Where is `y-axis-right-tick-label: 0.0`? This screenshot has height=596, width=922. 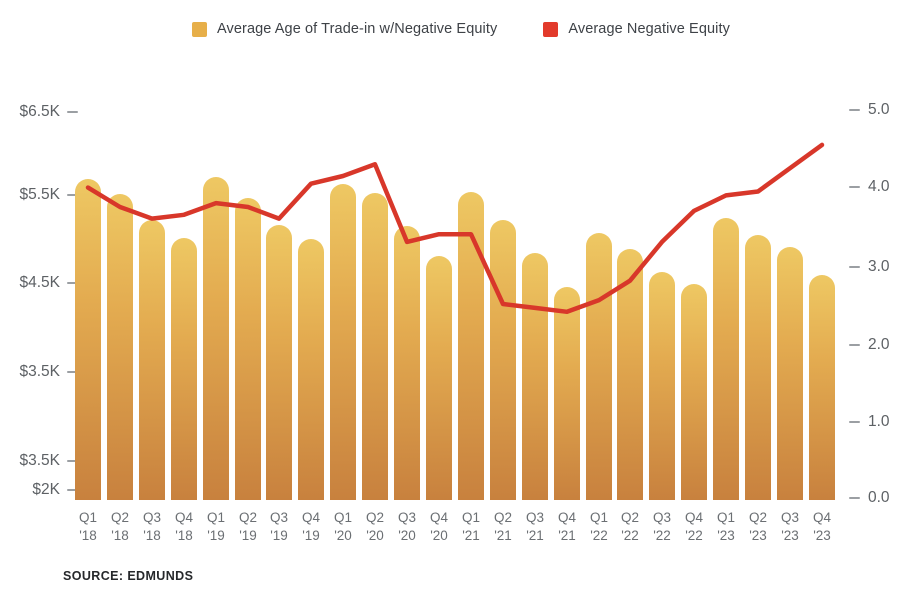 y-axis-right-tick-label: 0.0 is located at coordinates (869, 498).